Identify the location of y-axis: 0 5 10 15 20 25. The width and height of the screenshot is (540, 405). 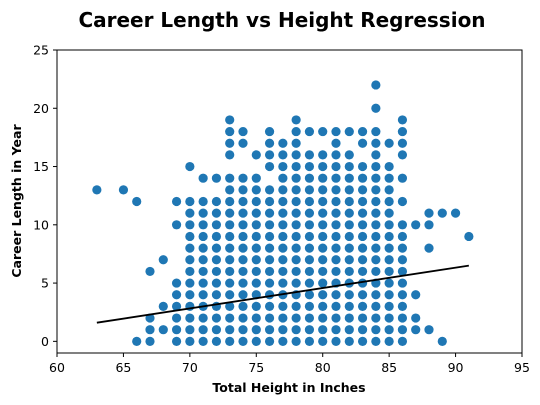
(45, 196).